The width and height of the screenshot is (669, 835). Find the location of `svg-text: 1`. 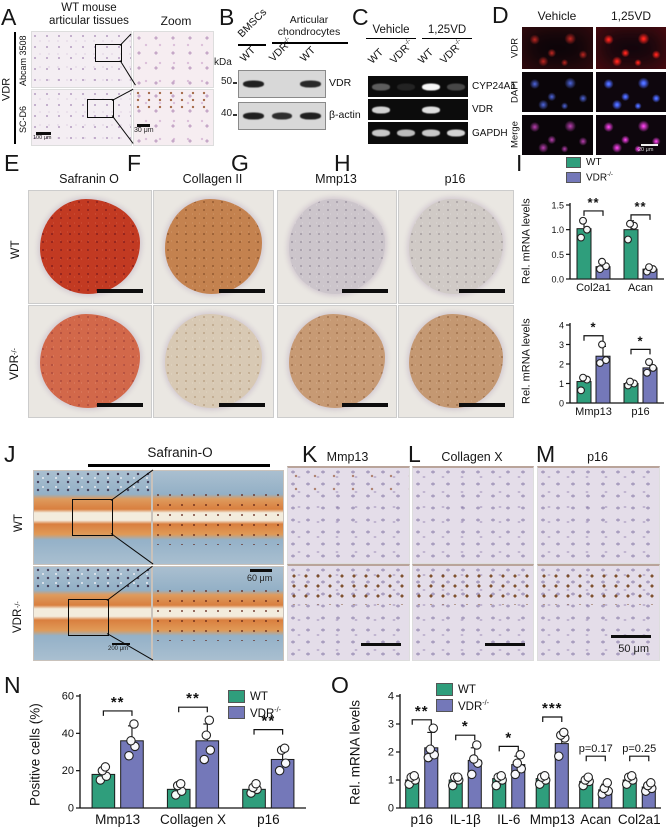

svg-text: 1 is located at coordinates (561, 384).